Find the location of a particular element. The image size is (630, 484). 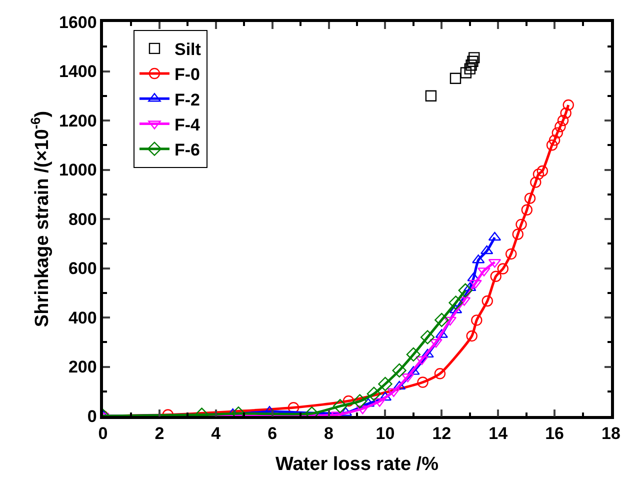

y-tick-label: 1600 is located at coordinates (78, 22).